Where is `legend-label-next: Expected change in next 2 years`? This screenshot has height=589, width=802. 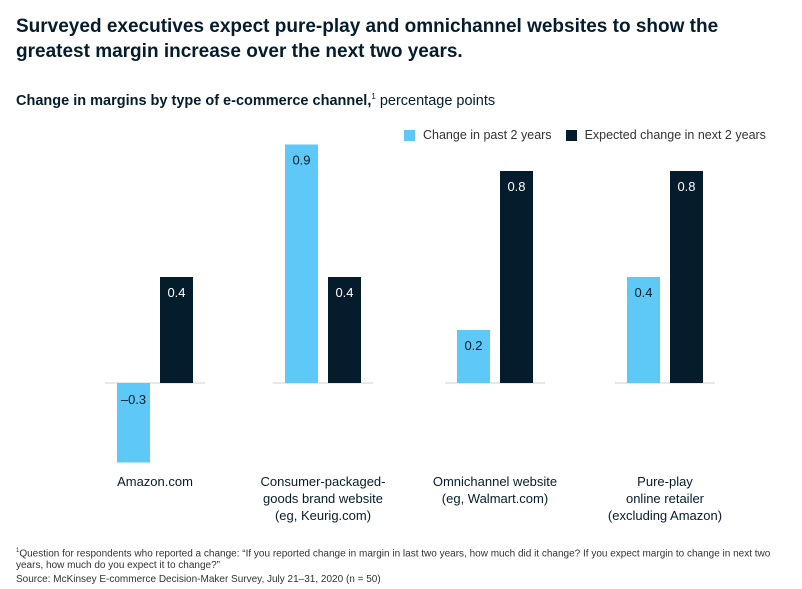
legend-label-next: Expected change in next 2 years is located at coordinates (675, 135).